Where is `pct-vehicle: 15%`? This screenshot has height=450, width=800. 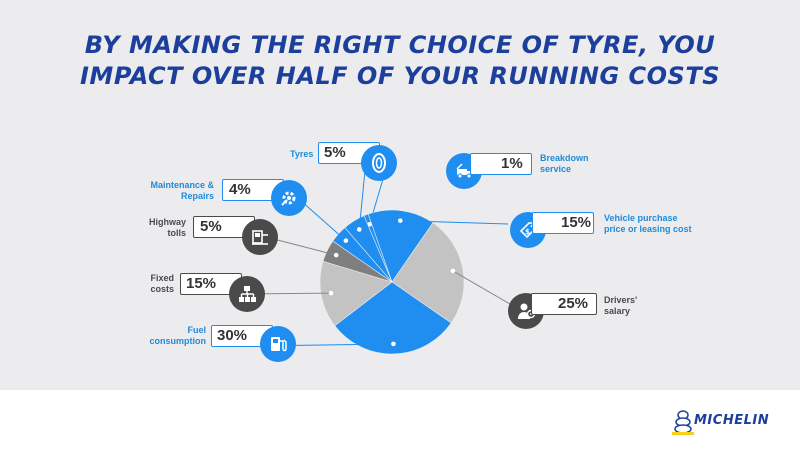
pct-vehicle: 15% is located at coordinates (576, 222).